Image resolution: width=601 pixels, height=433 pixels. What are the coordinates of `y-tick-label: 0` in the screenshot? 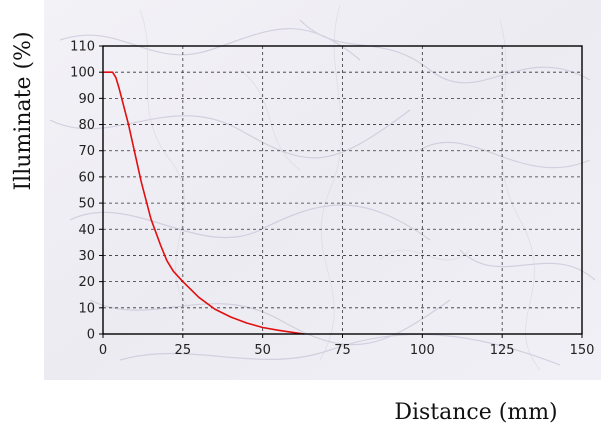 It's located at (91, 335).